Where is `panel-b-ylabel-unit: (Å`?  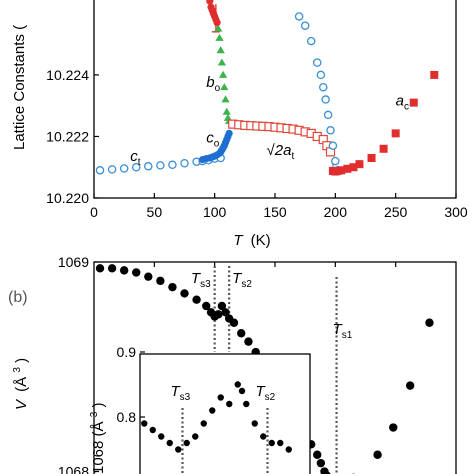 panel-b-ylabel-unit: (Å is located at coordinates (21, 384).